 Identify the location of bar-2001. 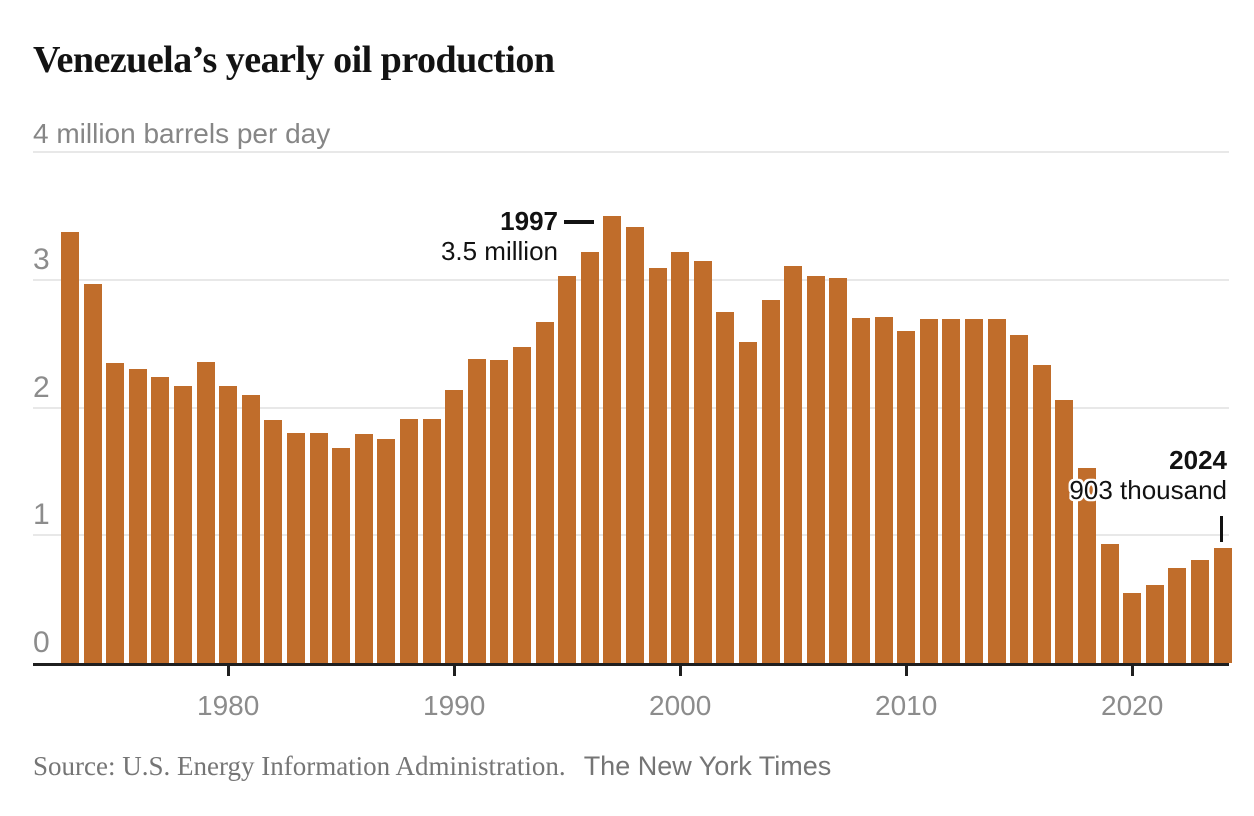
(702, 461).